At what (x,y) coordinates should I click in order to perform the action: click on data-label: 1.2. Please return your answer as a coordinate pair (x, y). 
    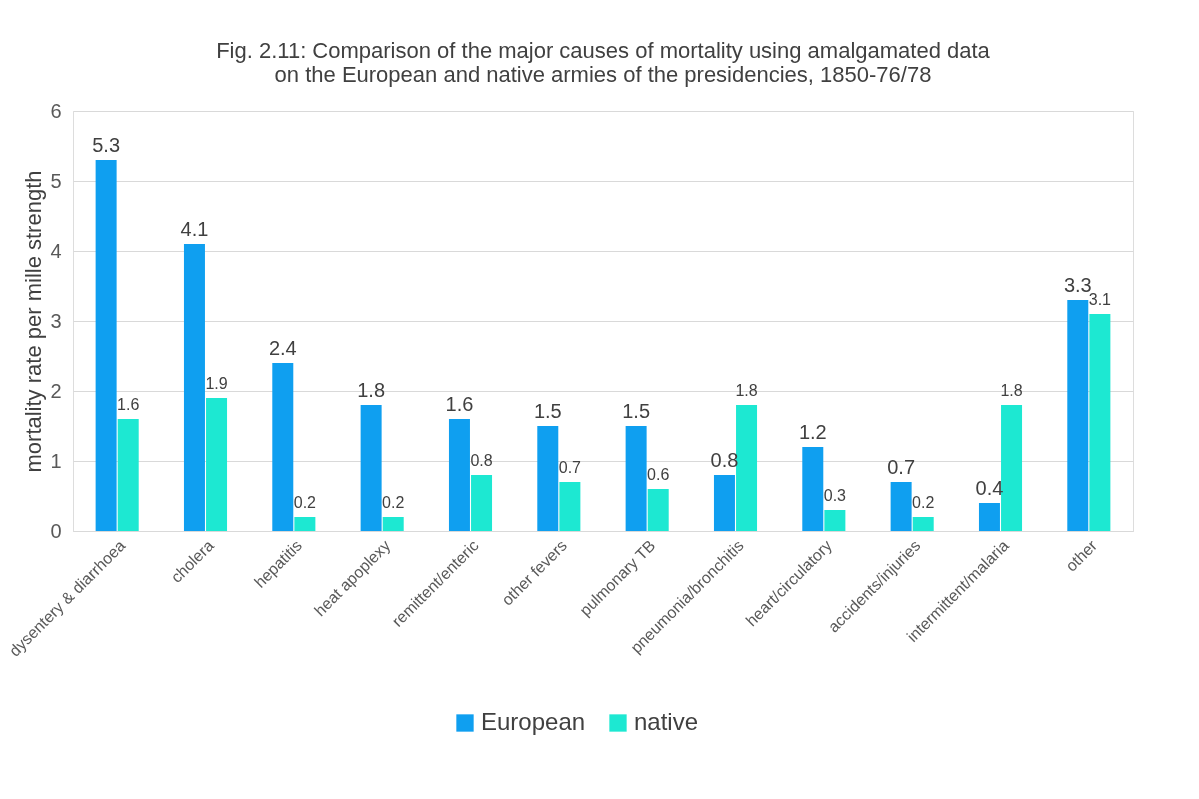
    Looking at the image, I should click on (812, 432).